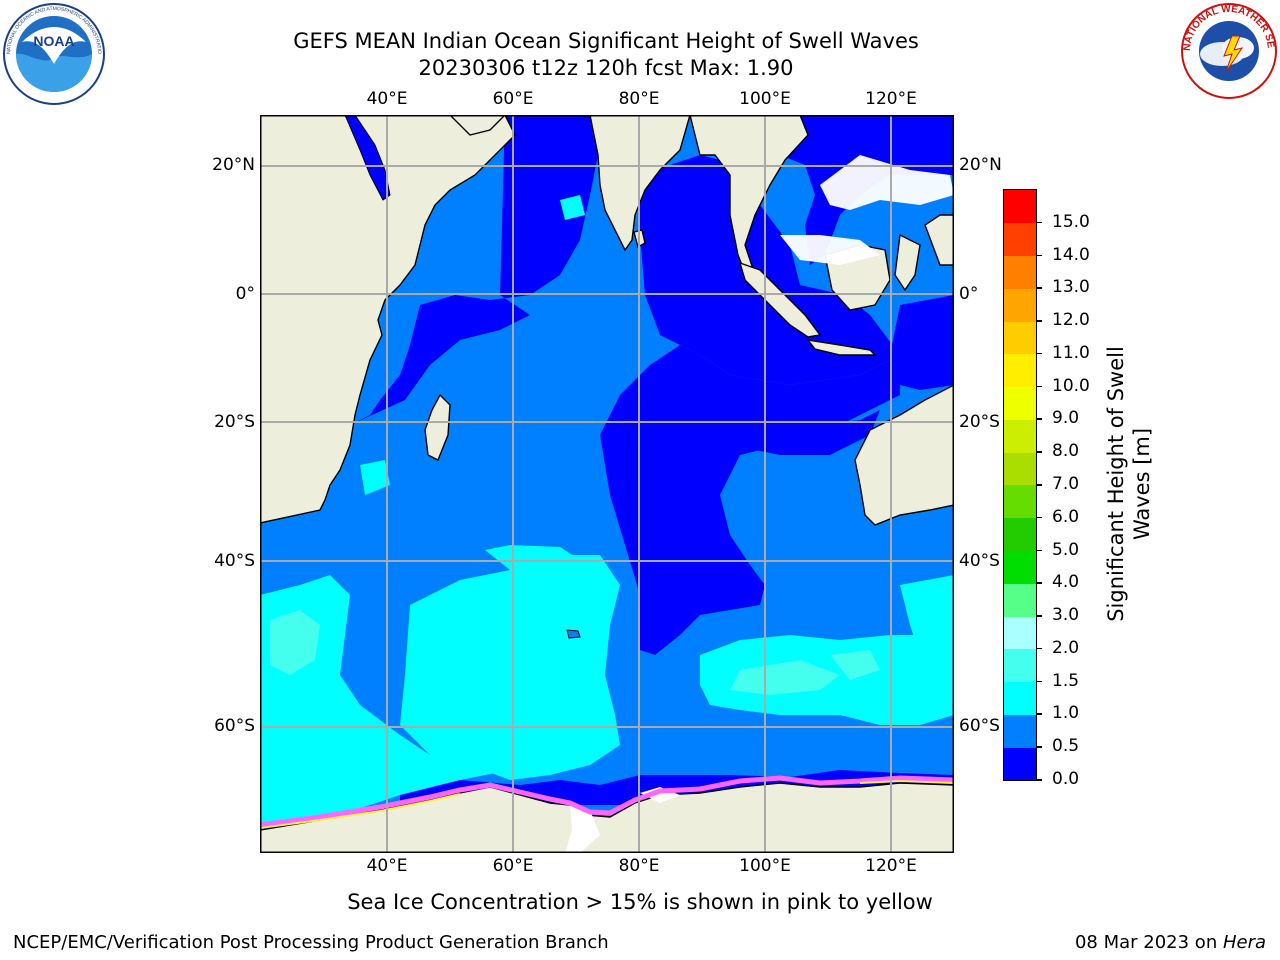  What do you see at coordinates (1066, 746) in the screenshot?
I see `colorbar-tick-label: 0.5` at bounding box center [1066, 746].